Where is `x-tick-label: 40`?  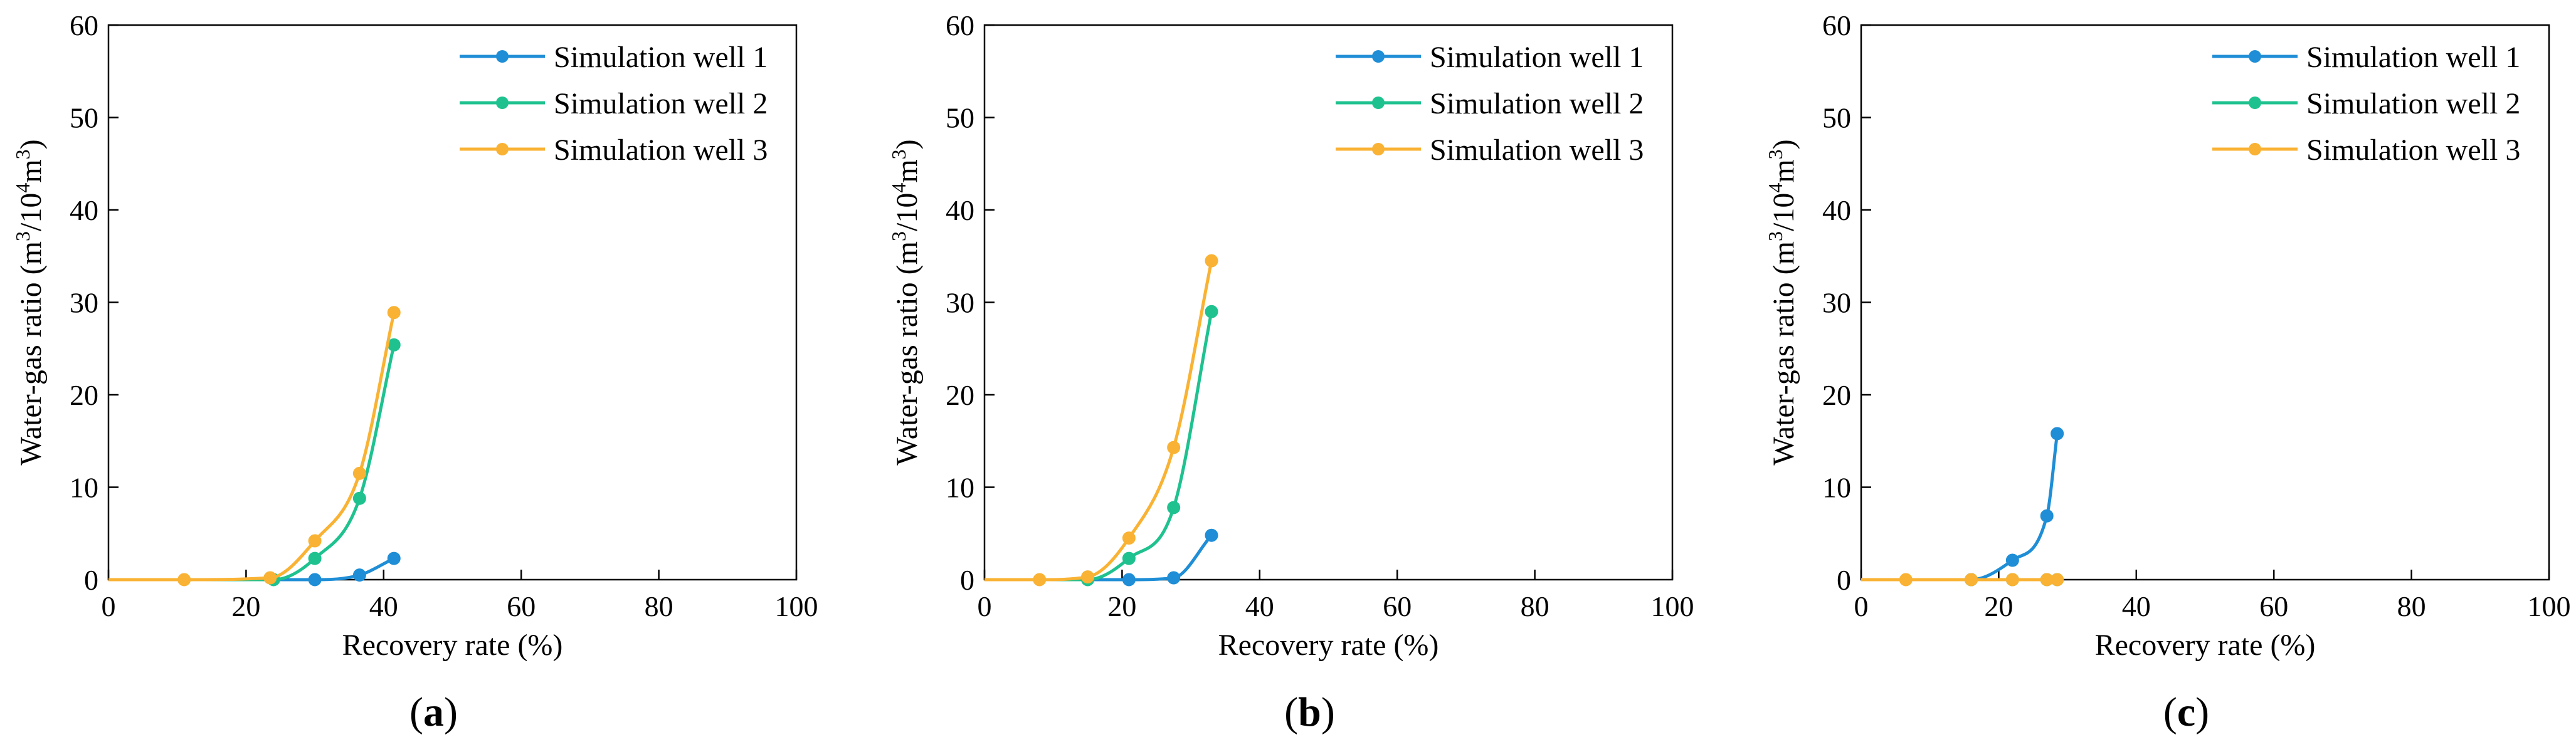
x-tick-label: 40 is located at coordinates (2136, 606).